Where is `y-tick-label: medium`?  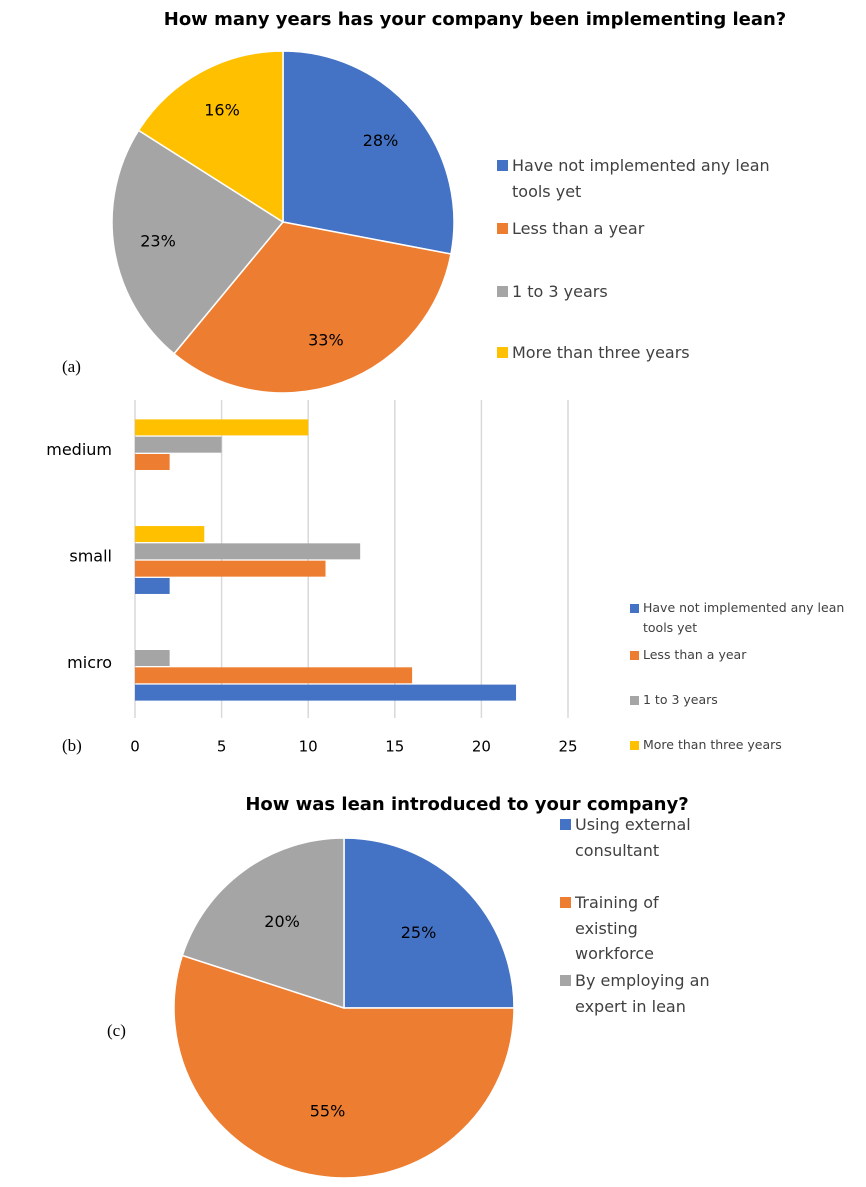
y-tick-label: medium is located at coordinates (79, 449).